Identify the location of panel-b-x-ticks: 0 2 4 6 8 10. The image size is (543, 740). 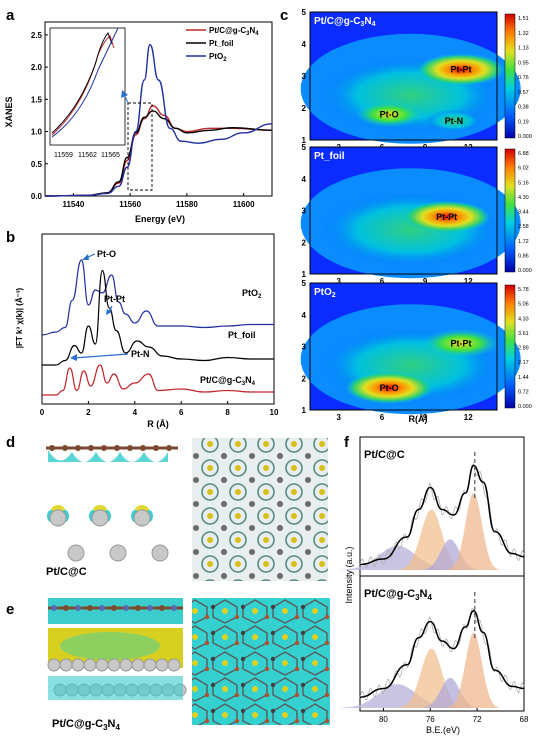
(159, 409).